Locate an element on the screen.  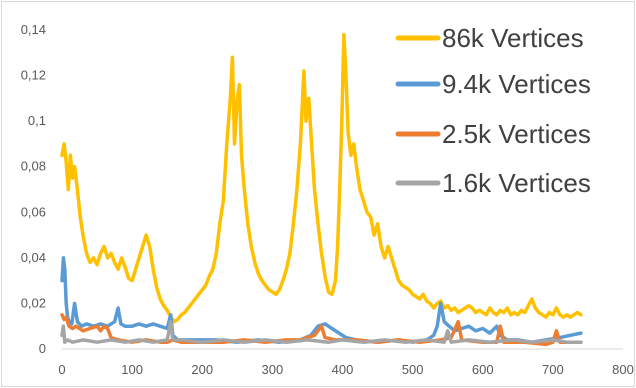
x-tick-label: 100 is located at coordinates (132, 369).